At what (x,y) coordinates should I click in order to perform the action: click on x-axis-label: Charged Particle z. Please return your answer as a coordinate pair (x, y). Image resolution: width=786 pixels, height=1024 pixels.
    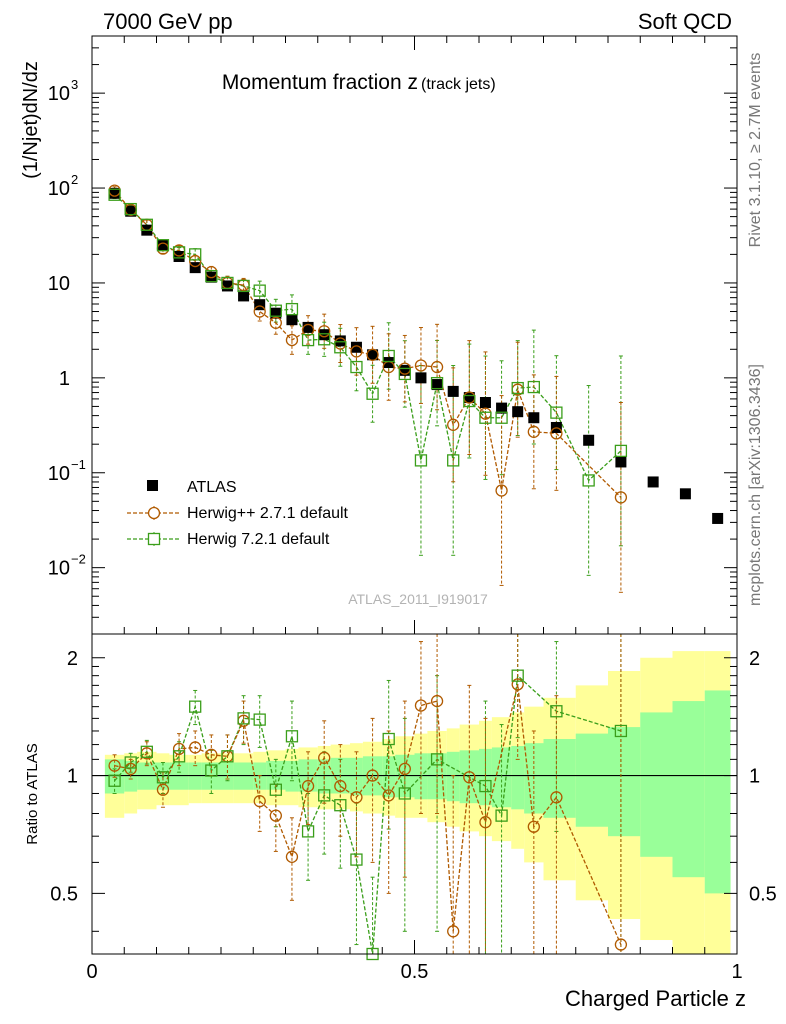
    Looking at the image, I should click on (655, 998).